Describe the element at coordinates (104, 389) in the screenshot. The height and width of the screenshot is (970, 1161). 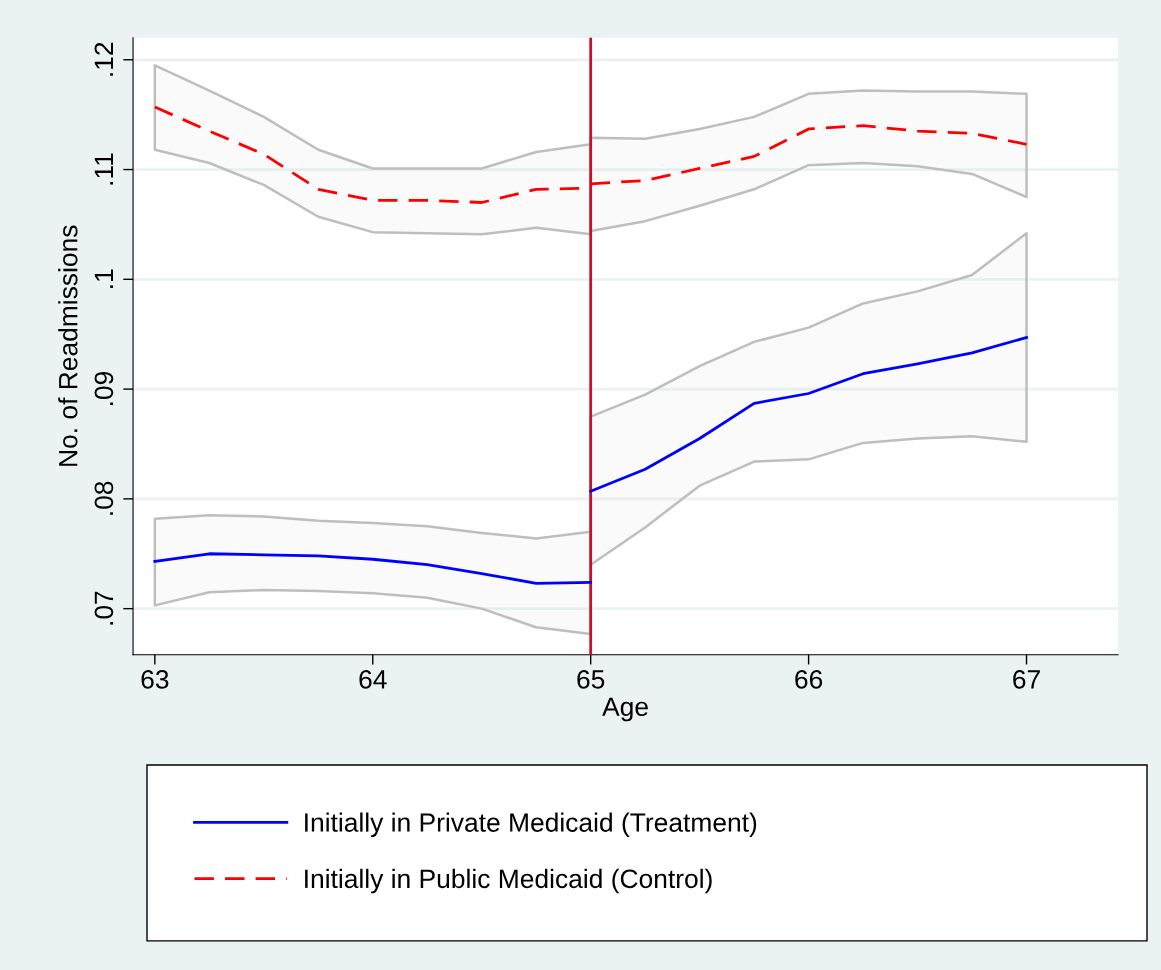
I see `y-tick-label: .09` at that location.